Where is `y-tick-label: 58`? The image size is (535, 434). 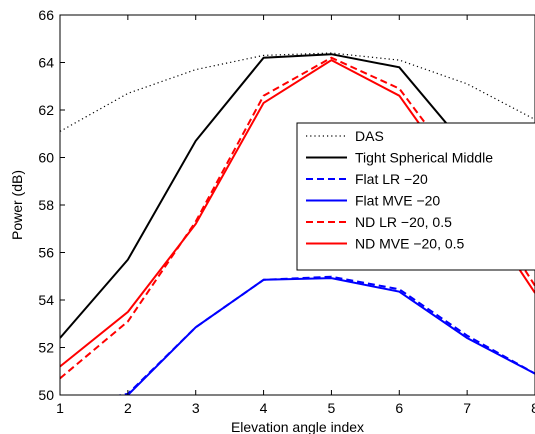
y-tick-label: 58 is located at coordinates (46, 205).